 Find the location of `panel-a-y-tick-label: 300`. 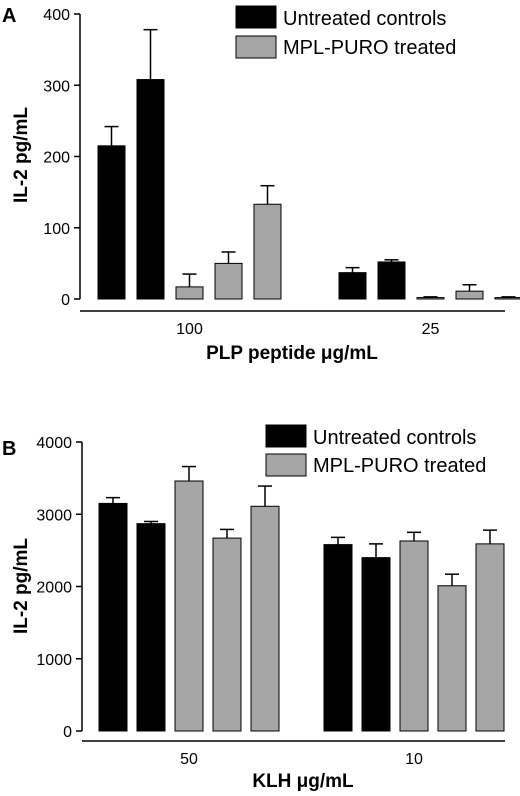

panel-a-y-tick-label: 300 is located at coordinates (56, 86).